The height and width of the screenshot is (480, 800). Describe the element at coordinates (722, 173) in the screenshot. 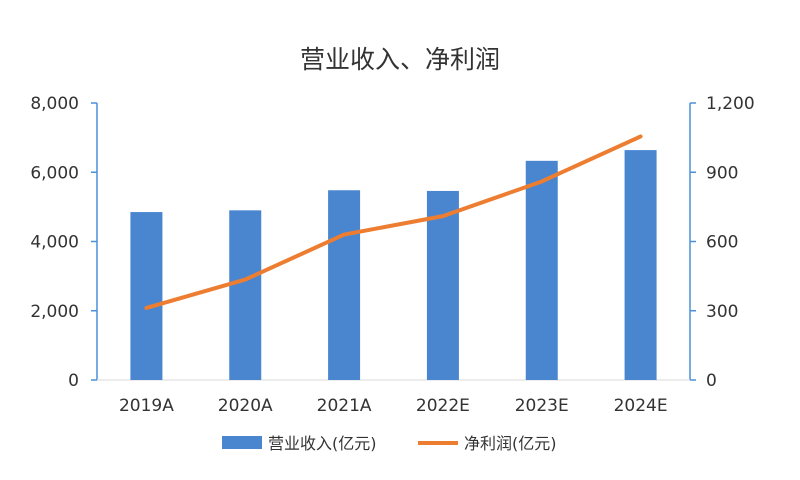

I see `right-axis-tick-label: 900` at that location.